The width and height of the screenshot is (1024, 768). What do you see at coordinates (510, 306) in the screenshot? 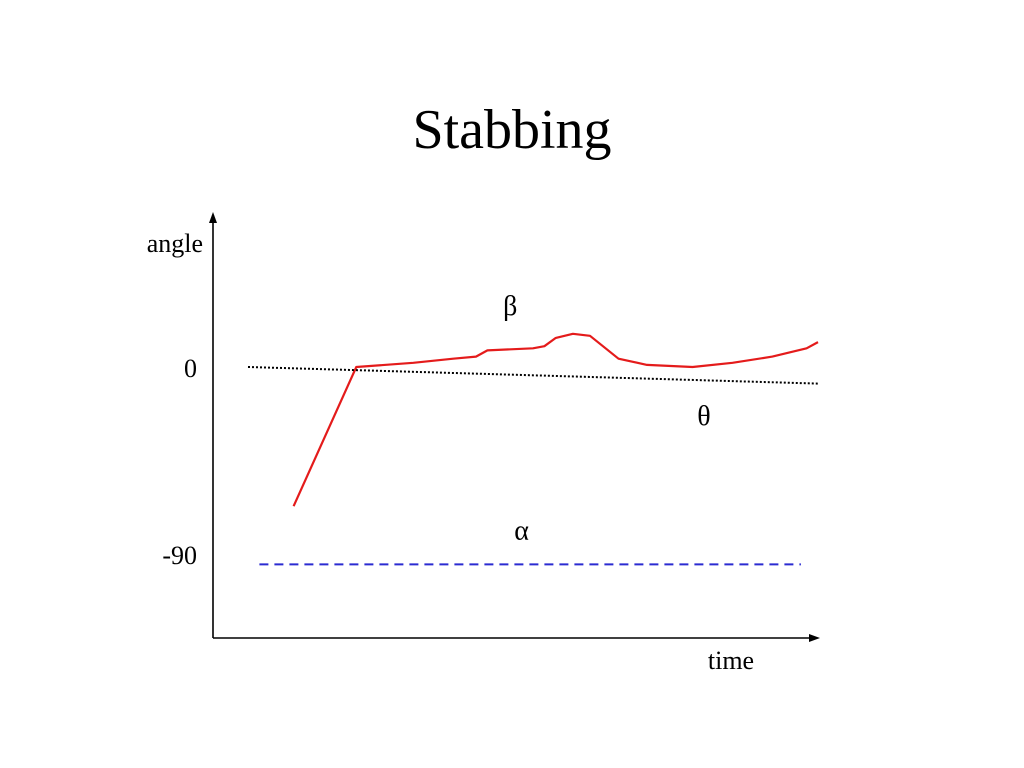
I see `series-label-0: β` at bounding box center [510, 306].